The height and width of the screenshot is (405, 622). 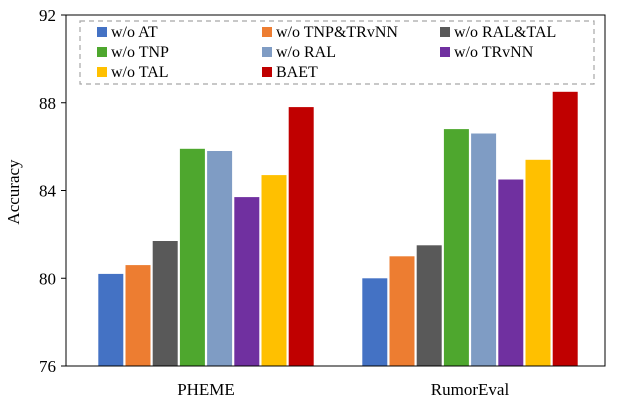 I want to click on bar-w-o-at-rumoreval, so click(x=375, y=322).